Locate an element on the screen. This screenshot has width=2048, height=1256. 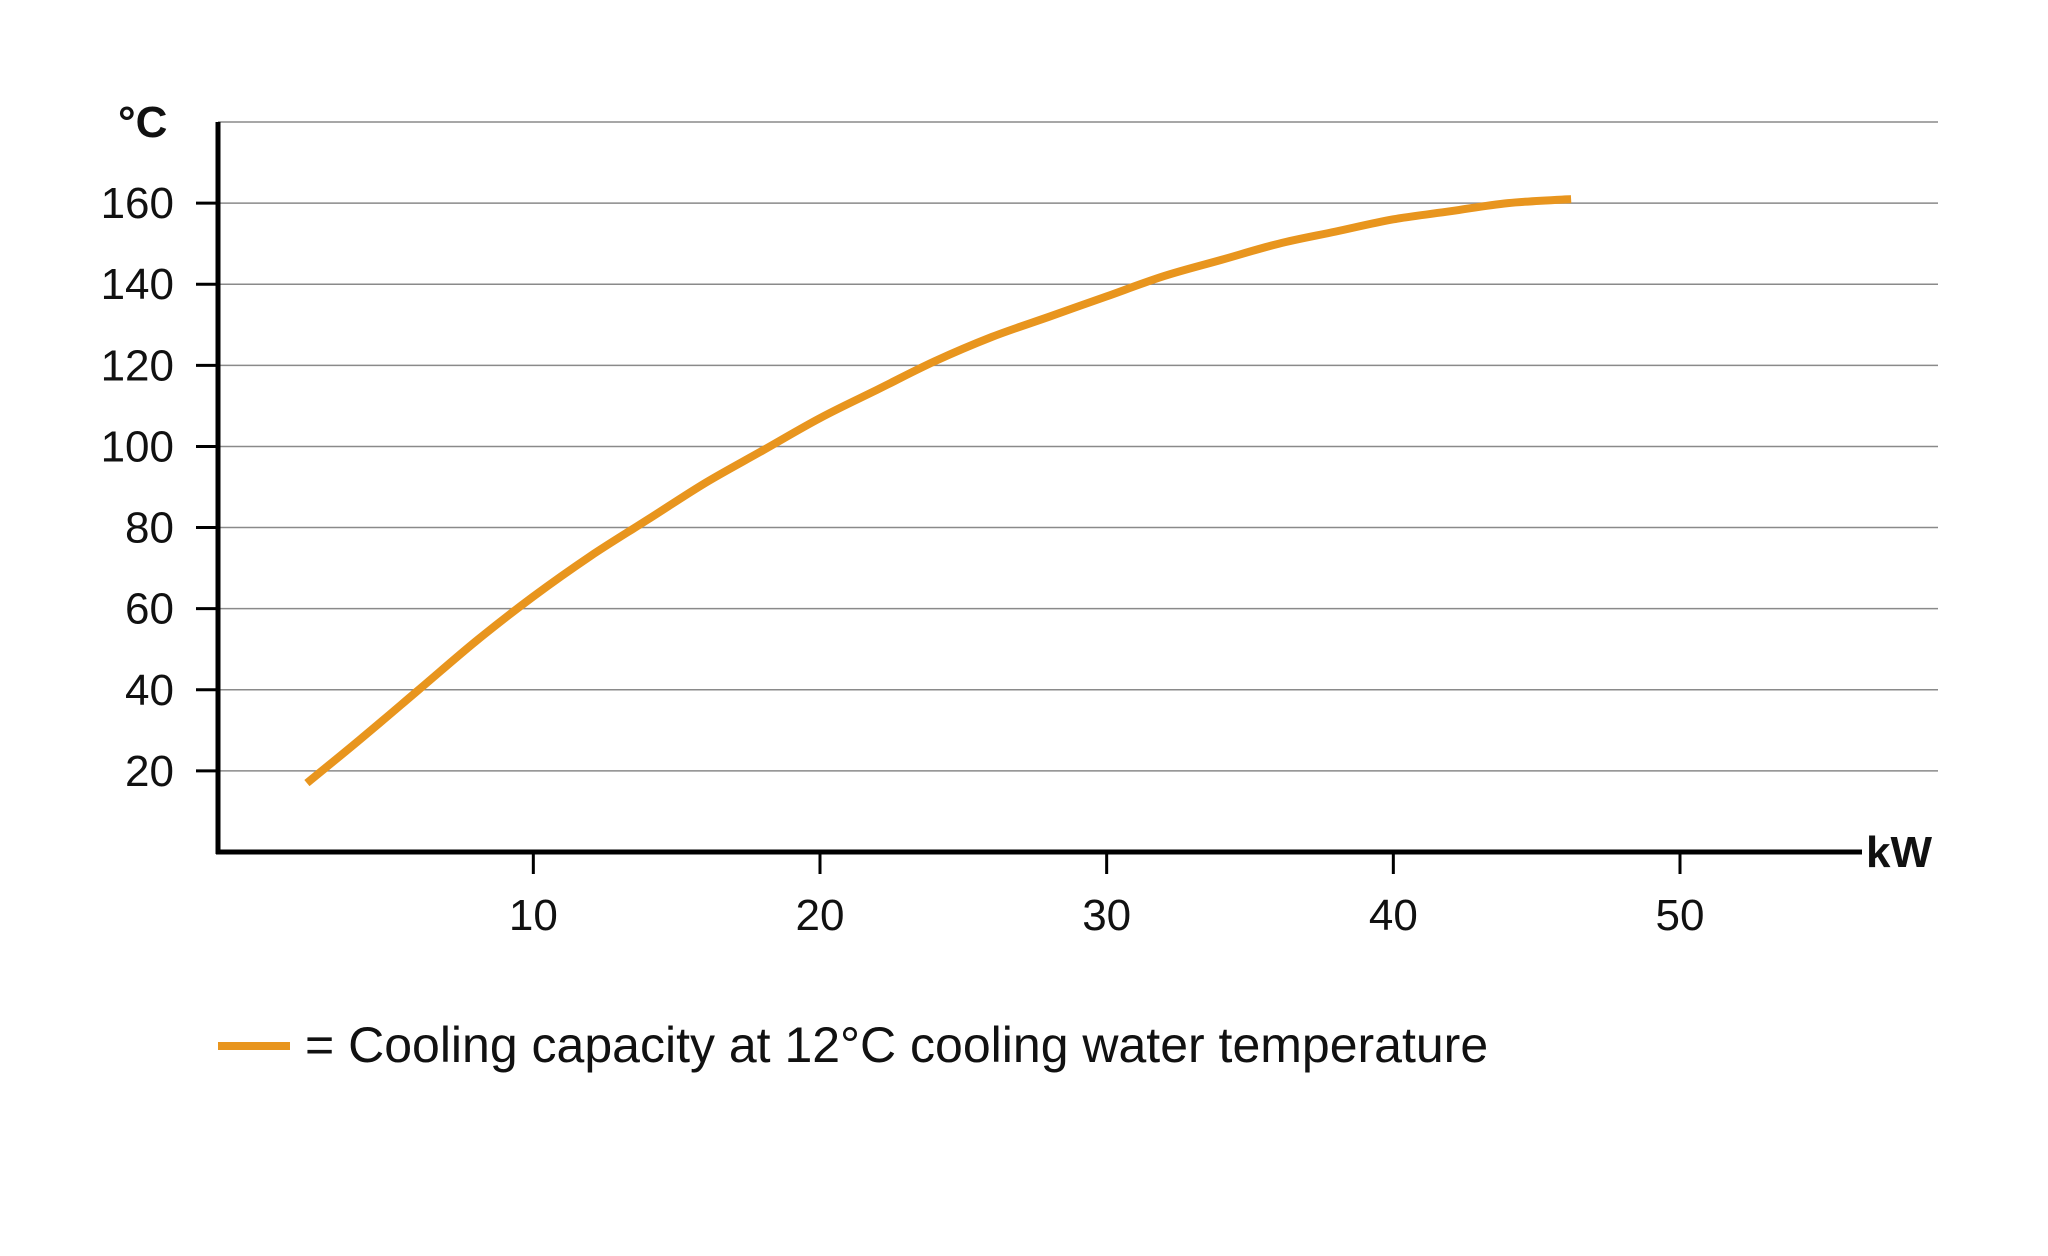
x-tick-label-10: 10 is located at coordinates (533, 915).